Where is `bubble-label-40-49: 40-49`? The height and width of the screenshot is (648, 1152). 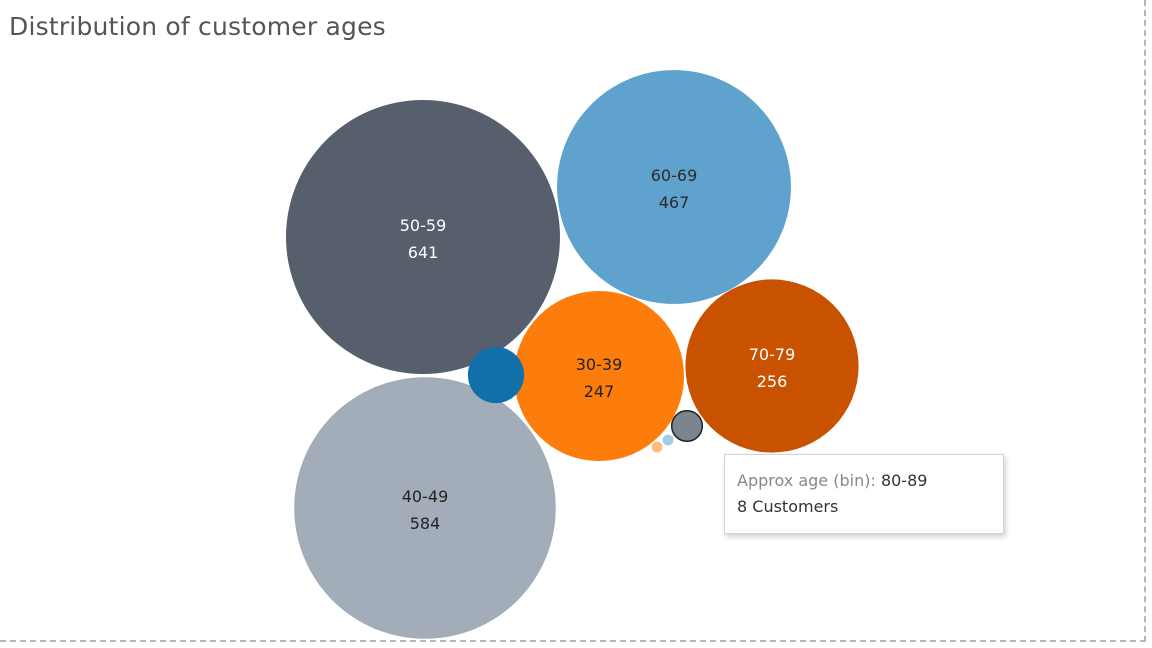 bubble-label-40-49: 40-49 is located at coordinates (425, 496).